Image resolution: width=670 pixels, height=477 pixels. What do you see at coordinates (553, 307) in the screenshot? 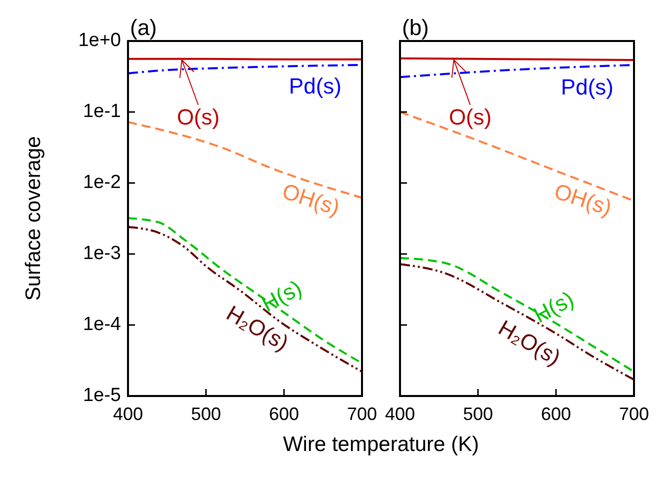
I see `text: H(s)` at bounding box center [553, 307].